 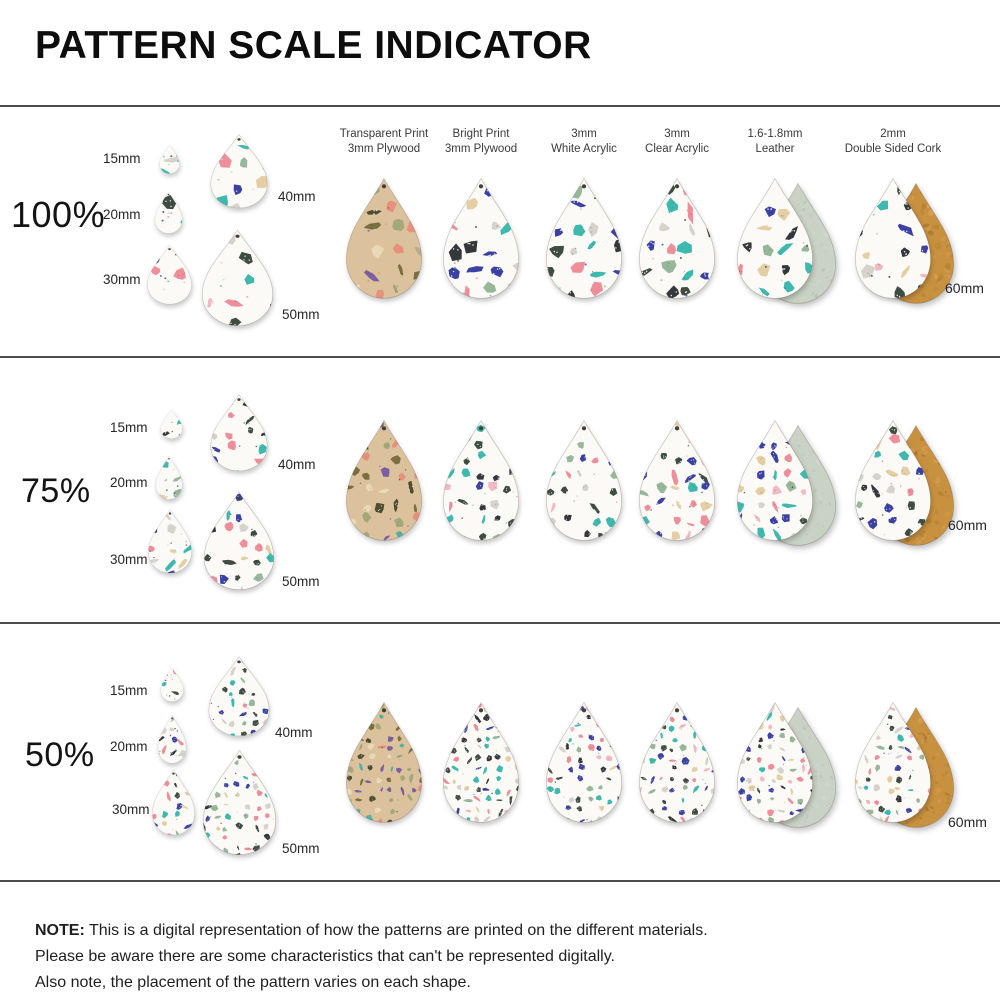 I want to click on scale-percent-label: 50%, so click(x=60, y=755).